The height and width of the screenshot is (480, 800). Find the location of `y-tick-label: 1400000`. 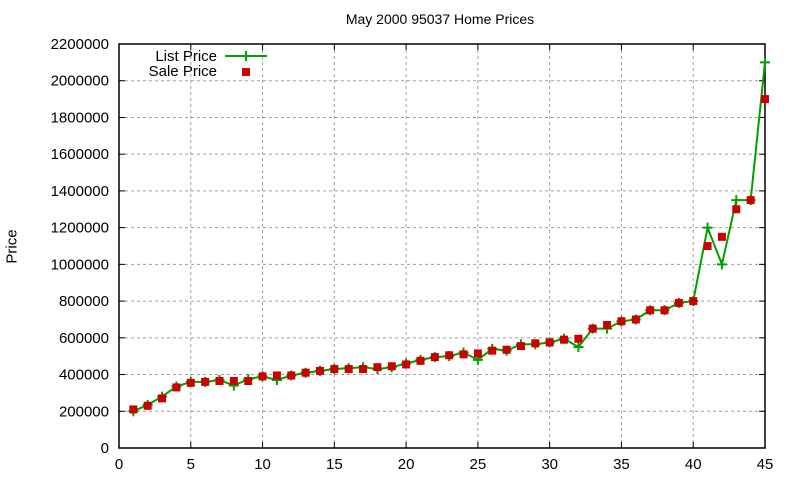

y-tick-label: 1400000 is located at coordinates (80, 191).